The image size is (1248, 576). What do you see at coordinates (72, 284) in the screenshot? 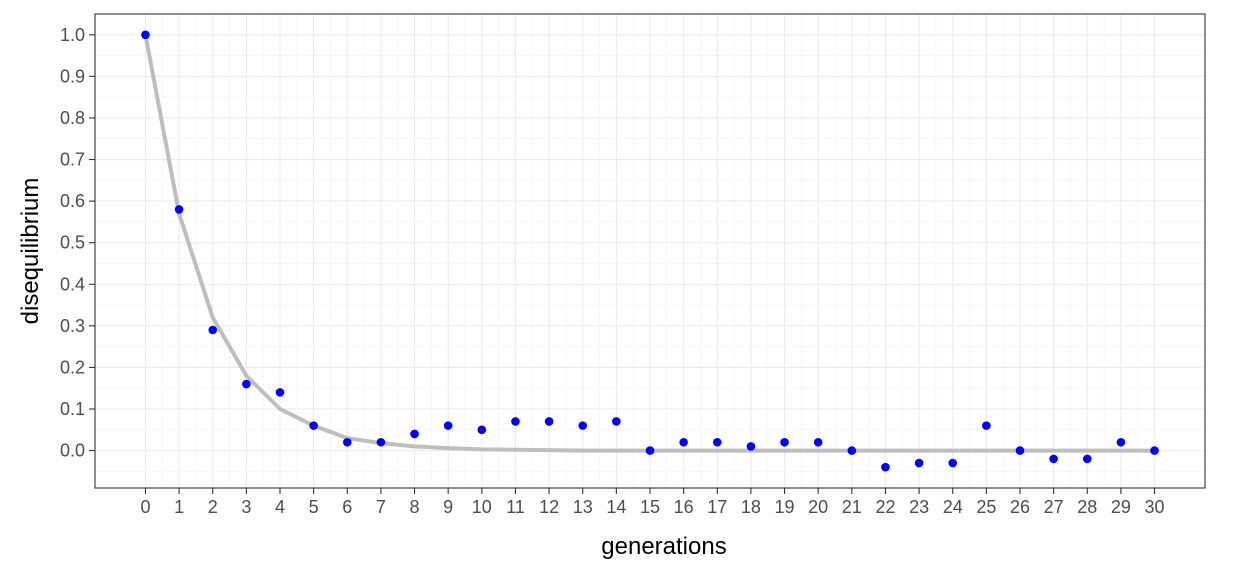
I see `y-tick-label: 0.4` at bounding box center [72, 284].